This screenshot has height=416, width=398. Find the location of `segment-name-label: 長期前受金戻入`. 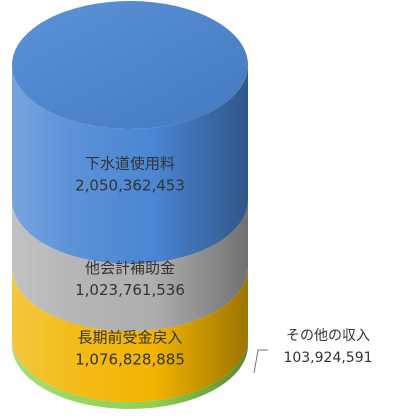

segment-name-label: 長期前受金戻入 is located at coordinates (129, 337).